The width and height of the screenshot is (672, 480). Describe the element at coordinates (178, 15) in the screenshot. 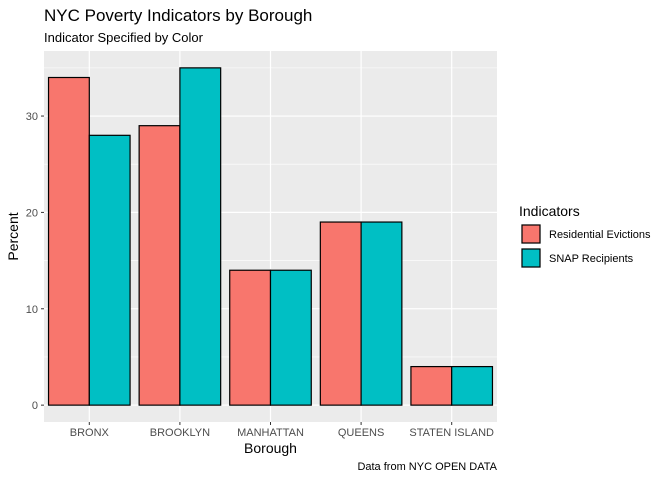

I see `chart-title: NYC Poverty Indicators by Borough` at that location.